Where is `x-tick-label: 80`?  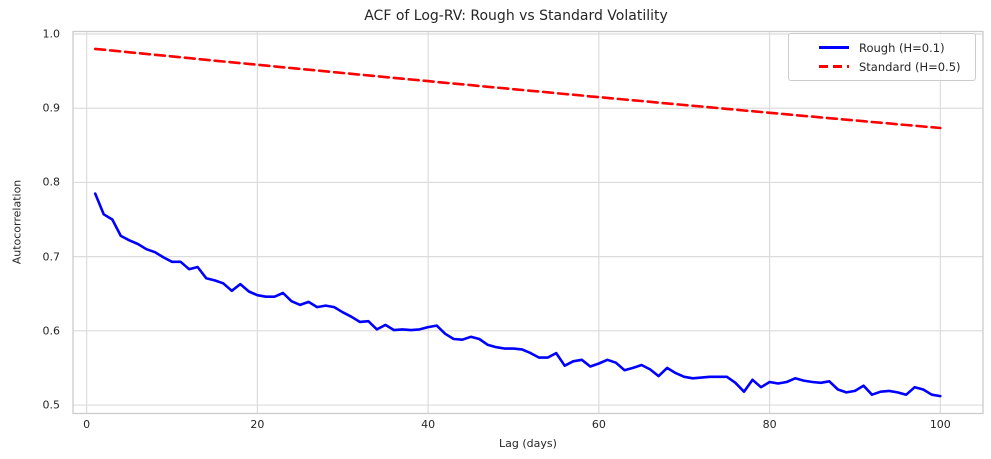
x-tick-label: 80 is located at coordinates (769, 424).